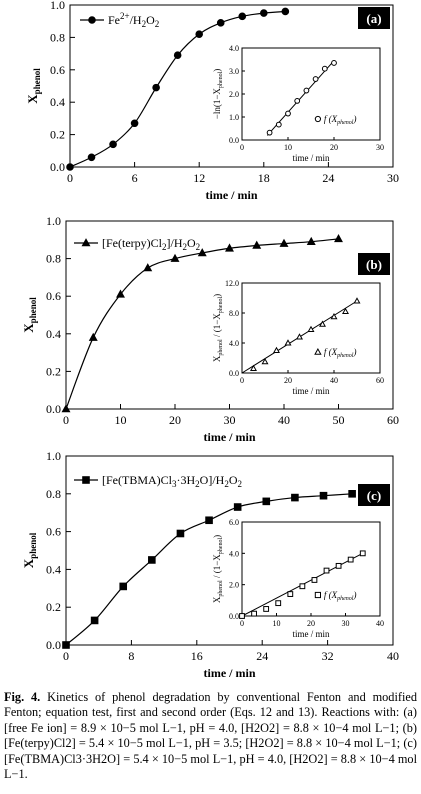  What do you see at coordinates (234, 585) in the screenshot?
I see `inset-y-tick-label: 2.0` at bounding box center [234, 585].